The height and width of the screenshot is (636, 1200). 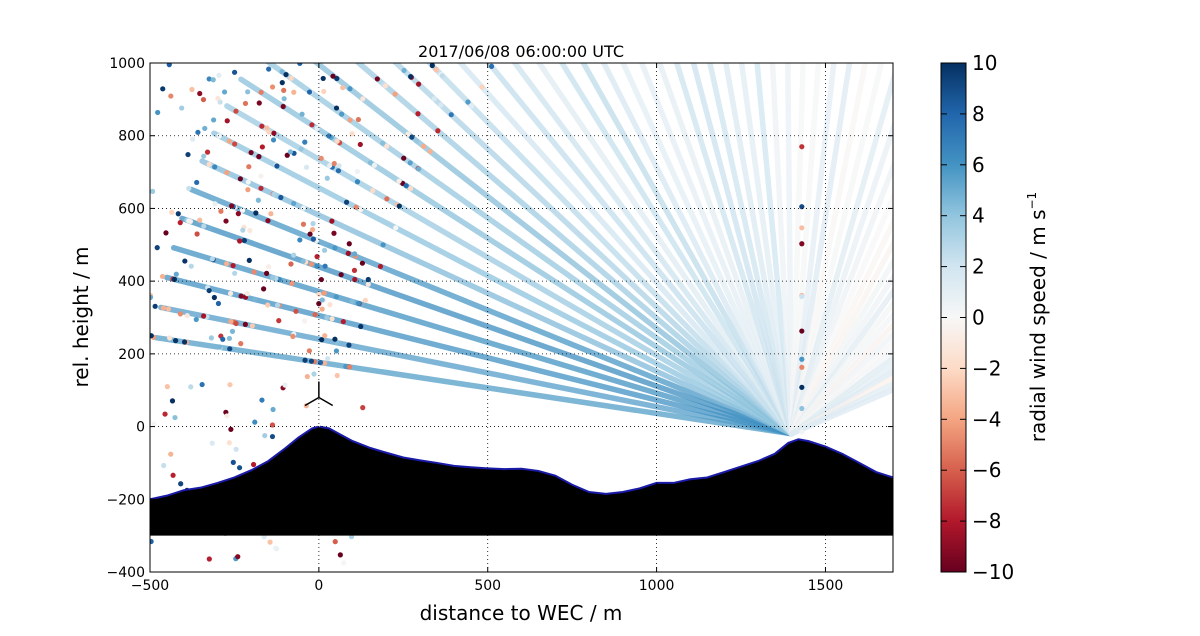 What do you see at coordinates (131, 282) in the screenshot?
I see `y-tick-label: 400` at bounding box center [131, 282].